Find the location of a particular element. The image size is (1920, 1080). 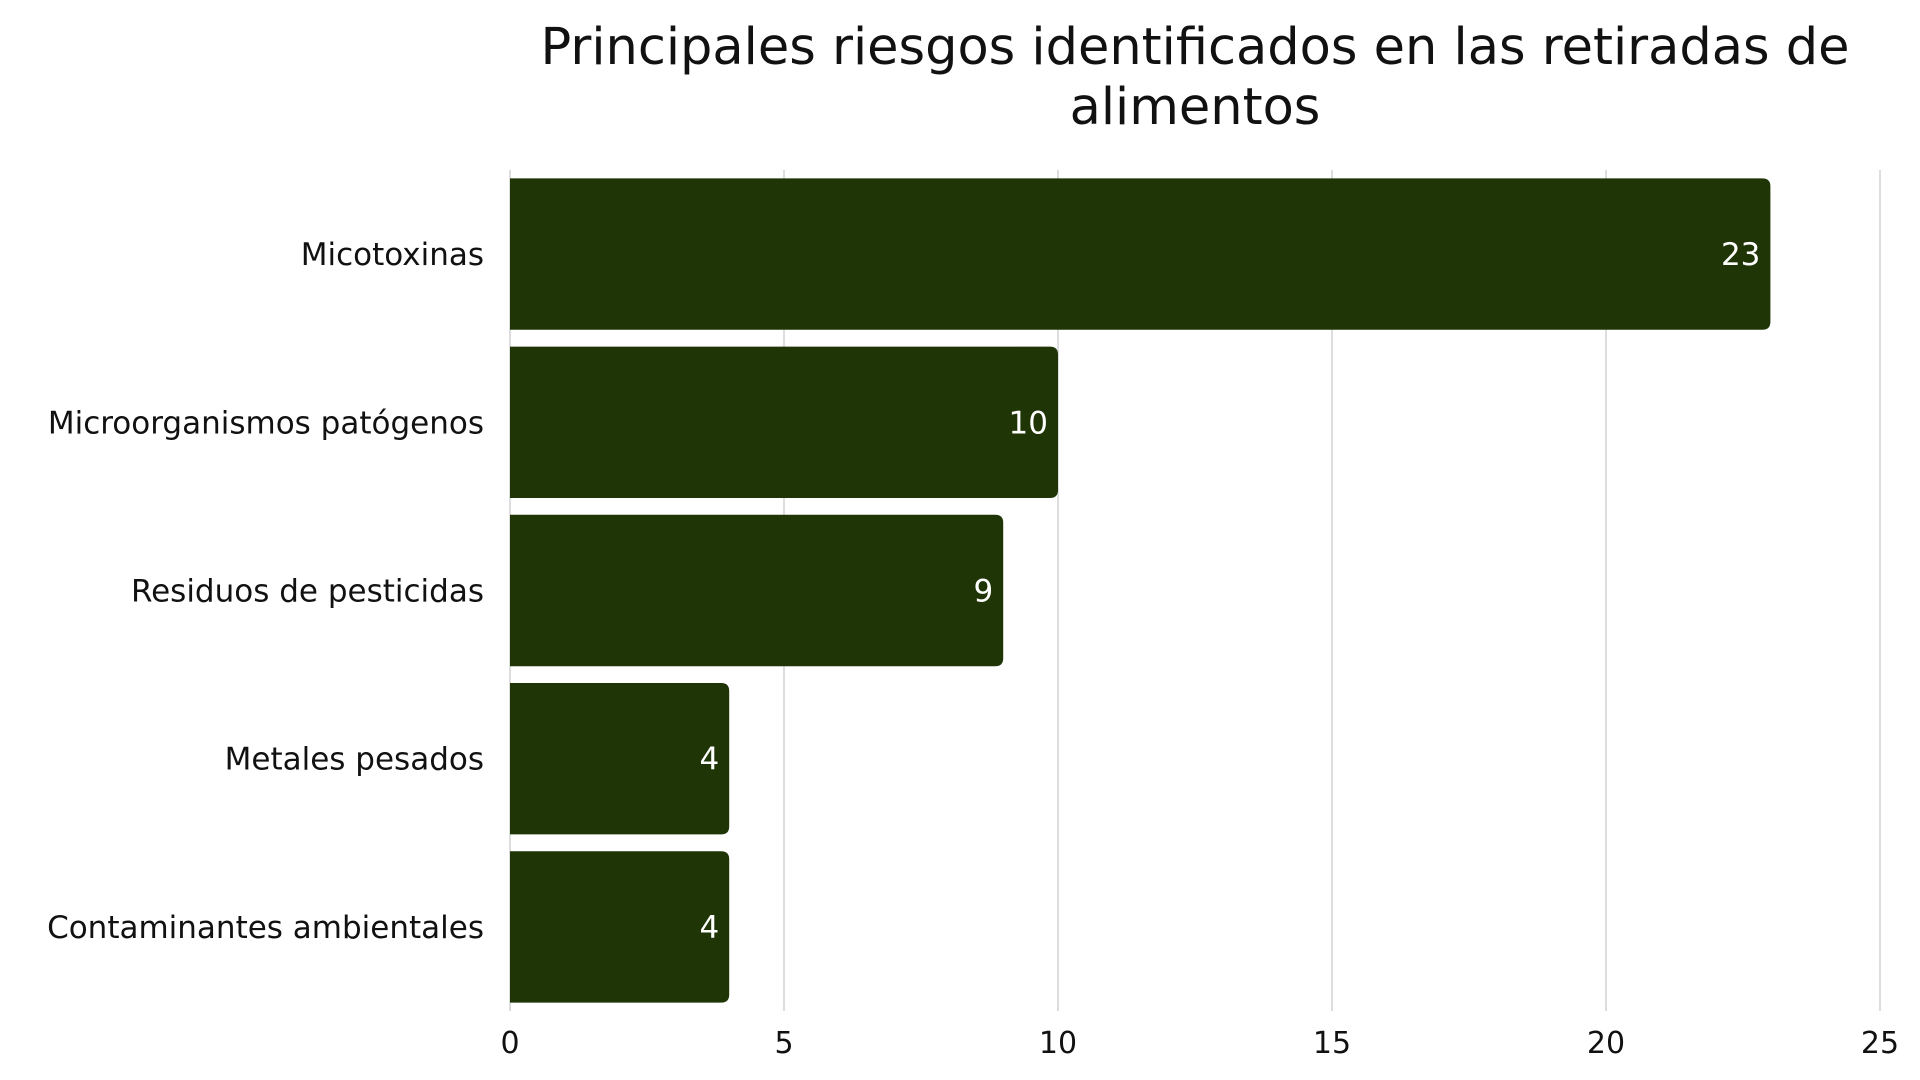

x-tick-label-0: 0 is located at coordinates (509, 1043).